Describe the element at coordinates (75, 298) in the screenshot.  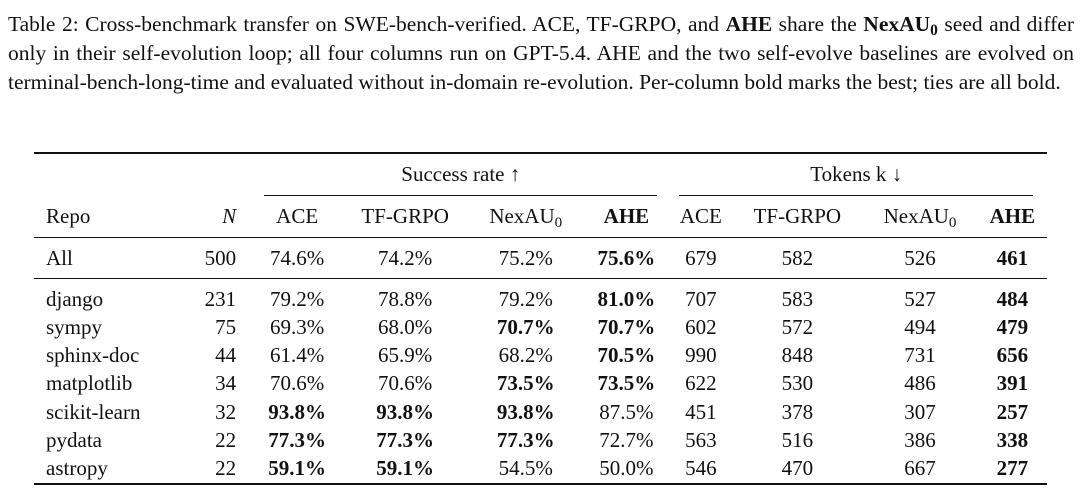
I see `row-repo: django` at that location.